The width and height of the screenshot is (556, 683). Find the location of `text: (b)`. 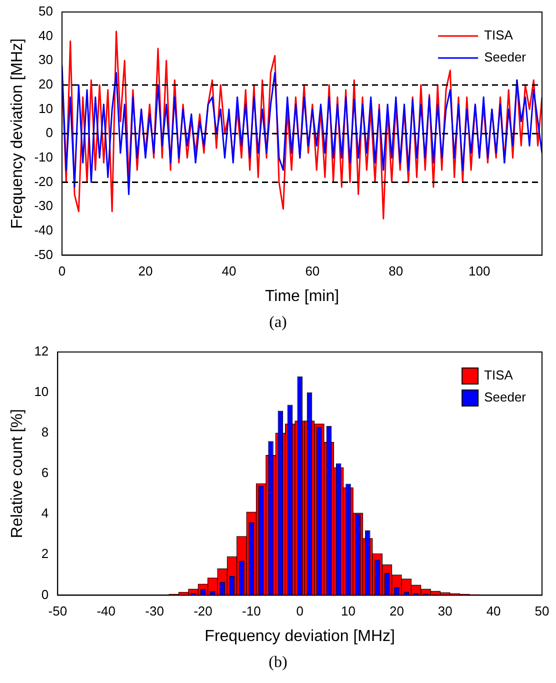

text: (b) is located at coordinates (278, 663).